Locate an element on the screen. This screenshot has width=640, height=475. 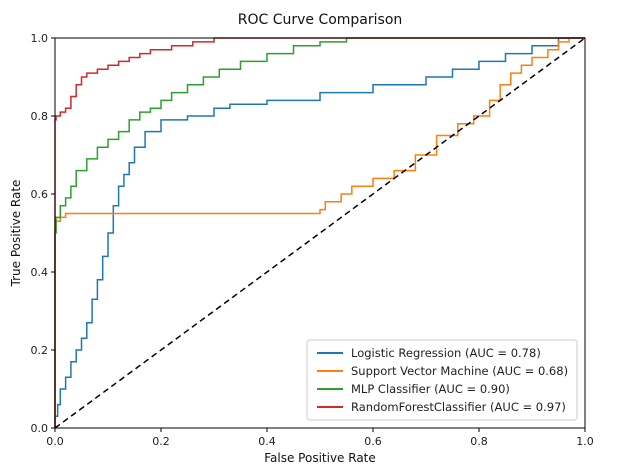
x-tick-label: 1.0 is located at coordinates (585, 441).